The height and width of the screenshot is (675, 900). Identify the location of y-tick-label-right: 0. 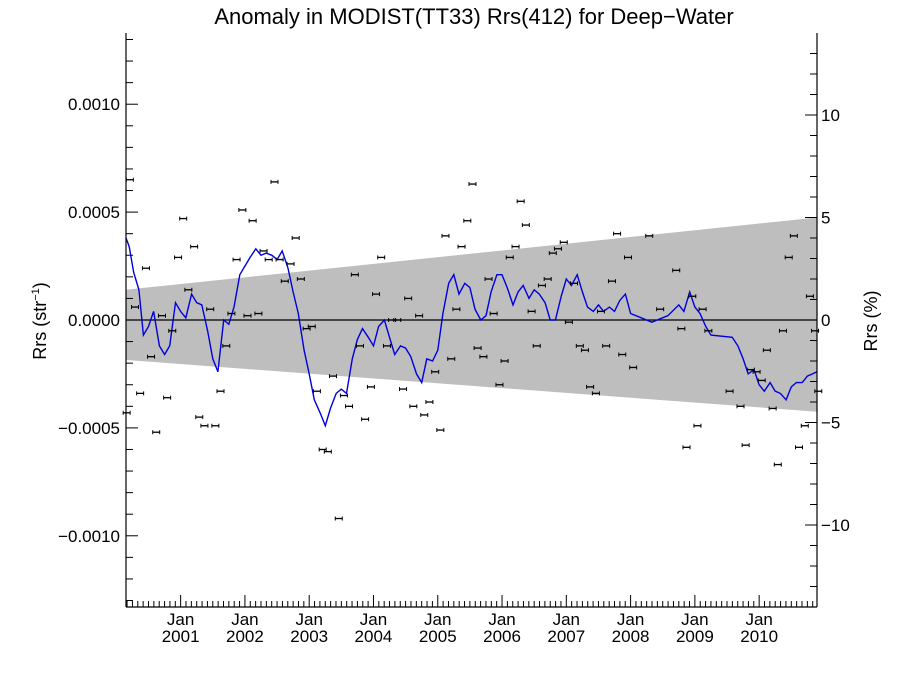
(825, 320).